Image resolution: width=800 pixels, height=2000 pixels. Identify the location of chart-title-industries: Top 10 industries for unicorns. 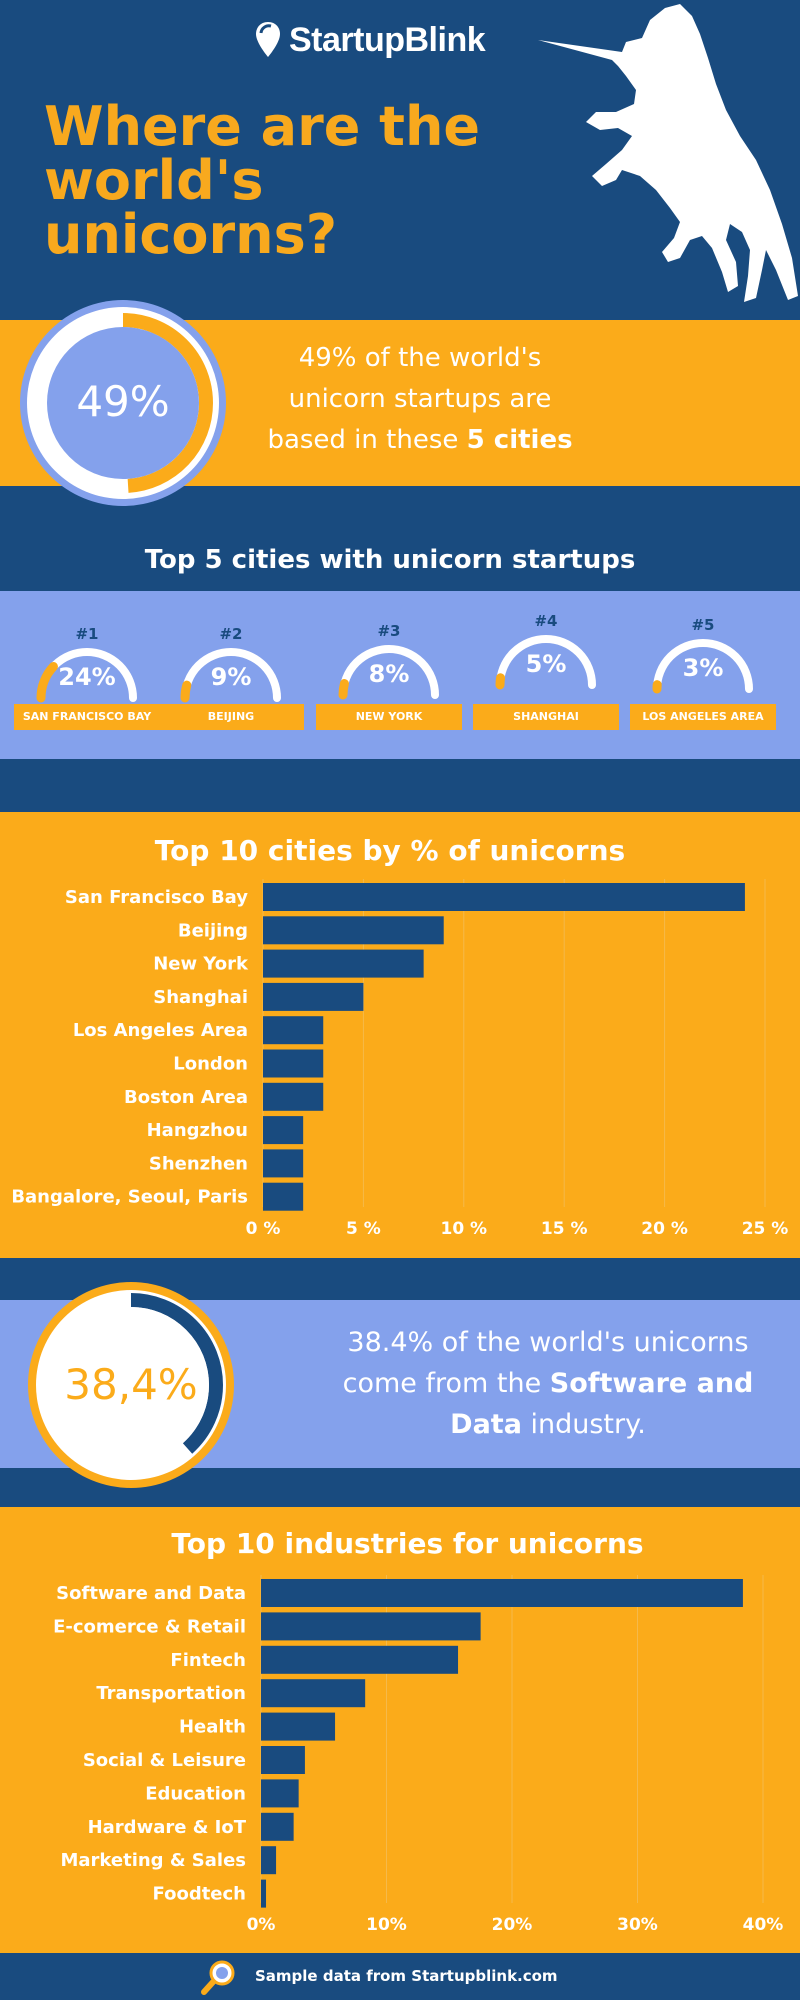
(407, 1543).